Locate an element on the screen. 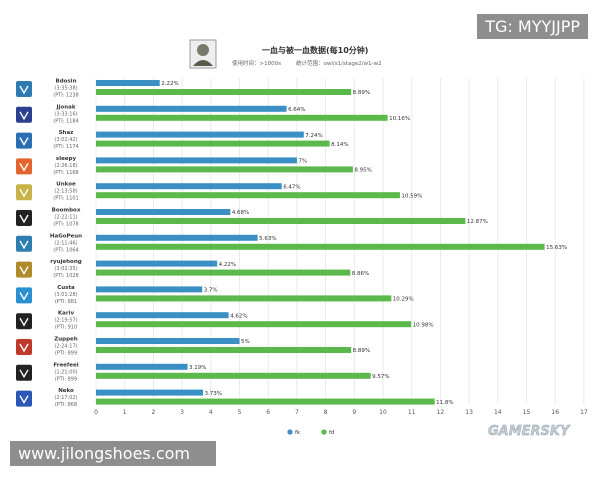  player-pti: (PTI: 1168 is located at coordinates (66, 173).